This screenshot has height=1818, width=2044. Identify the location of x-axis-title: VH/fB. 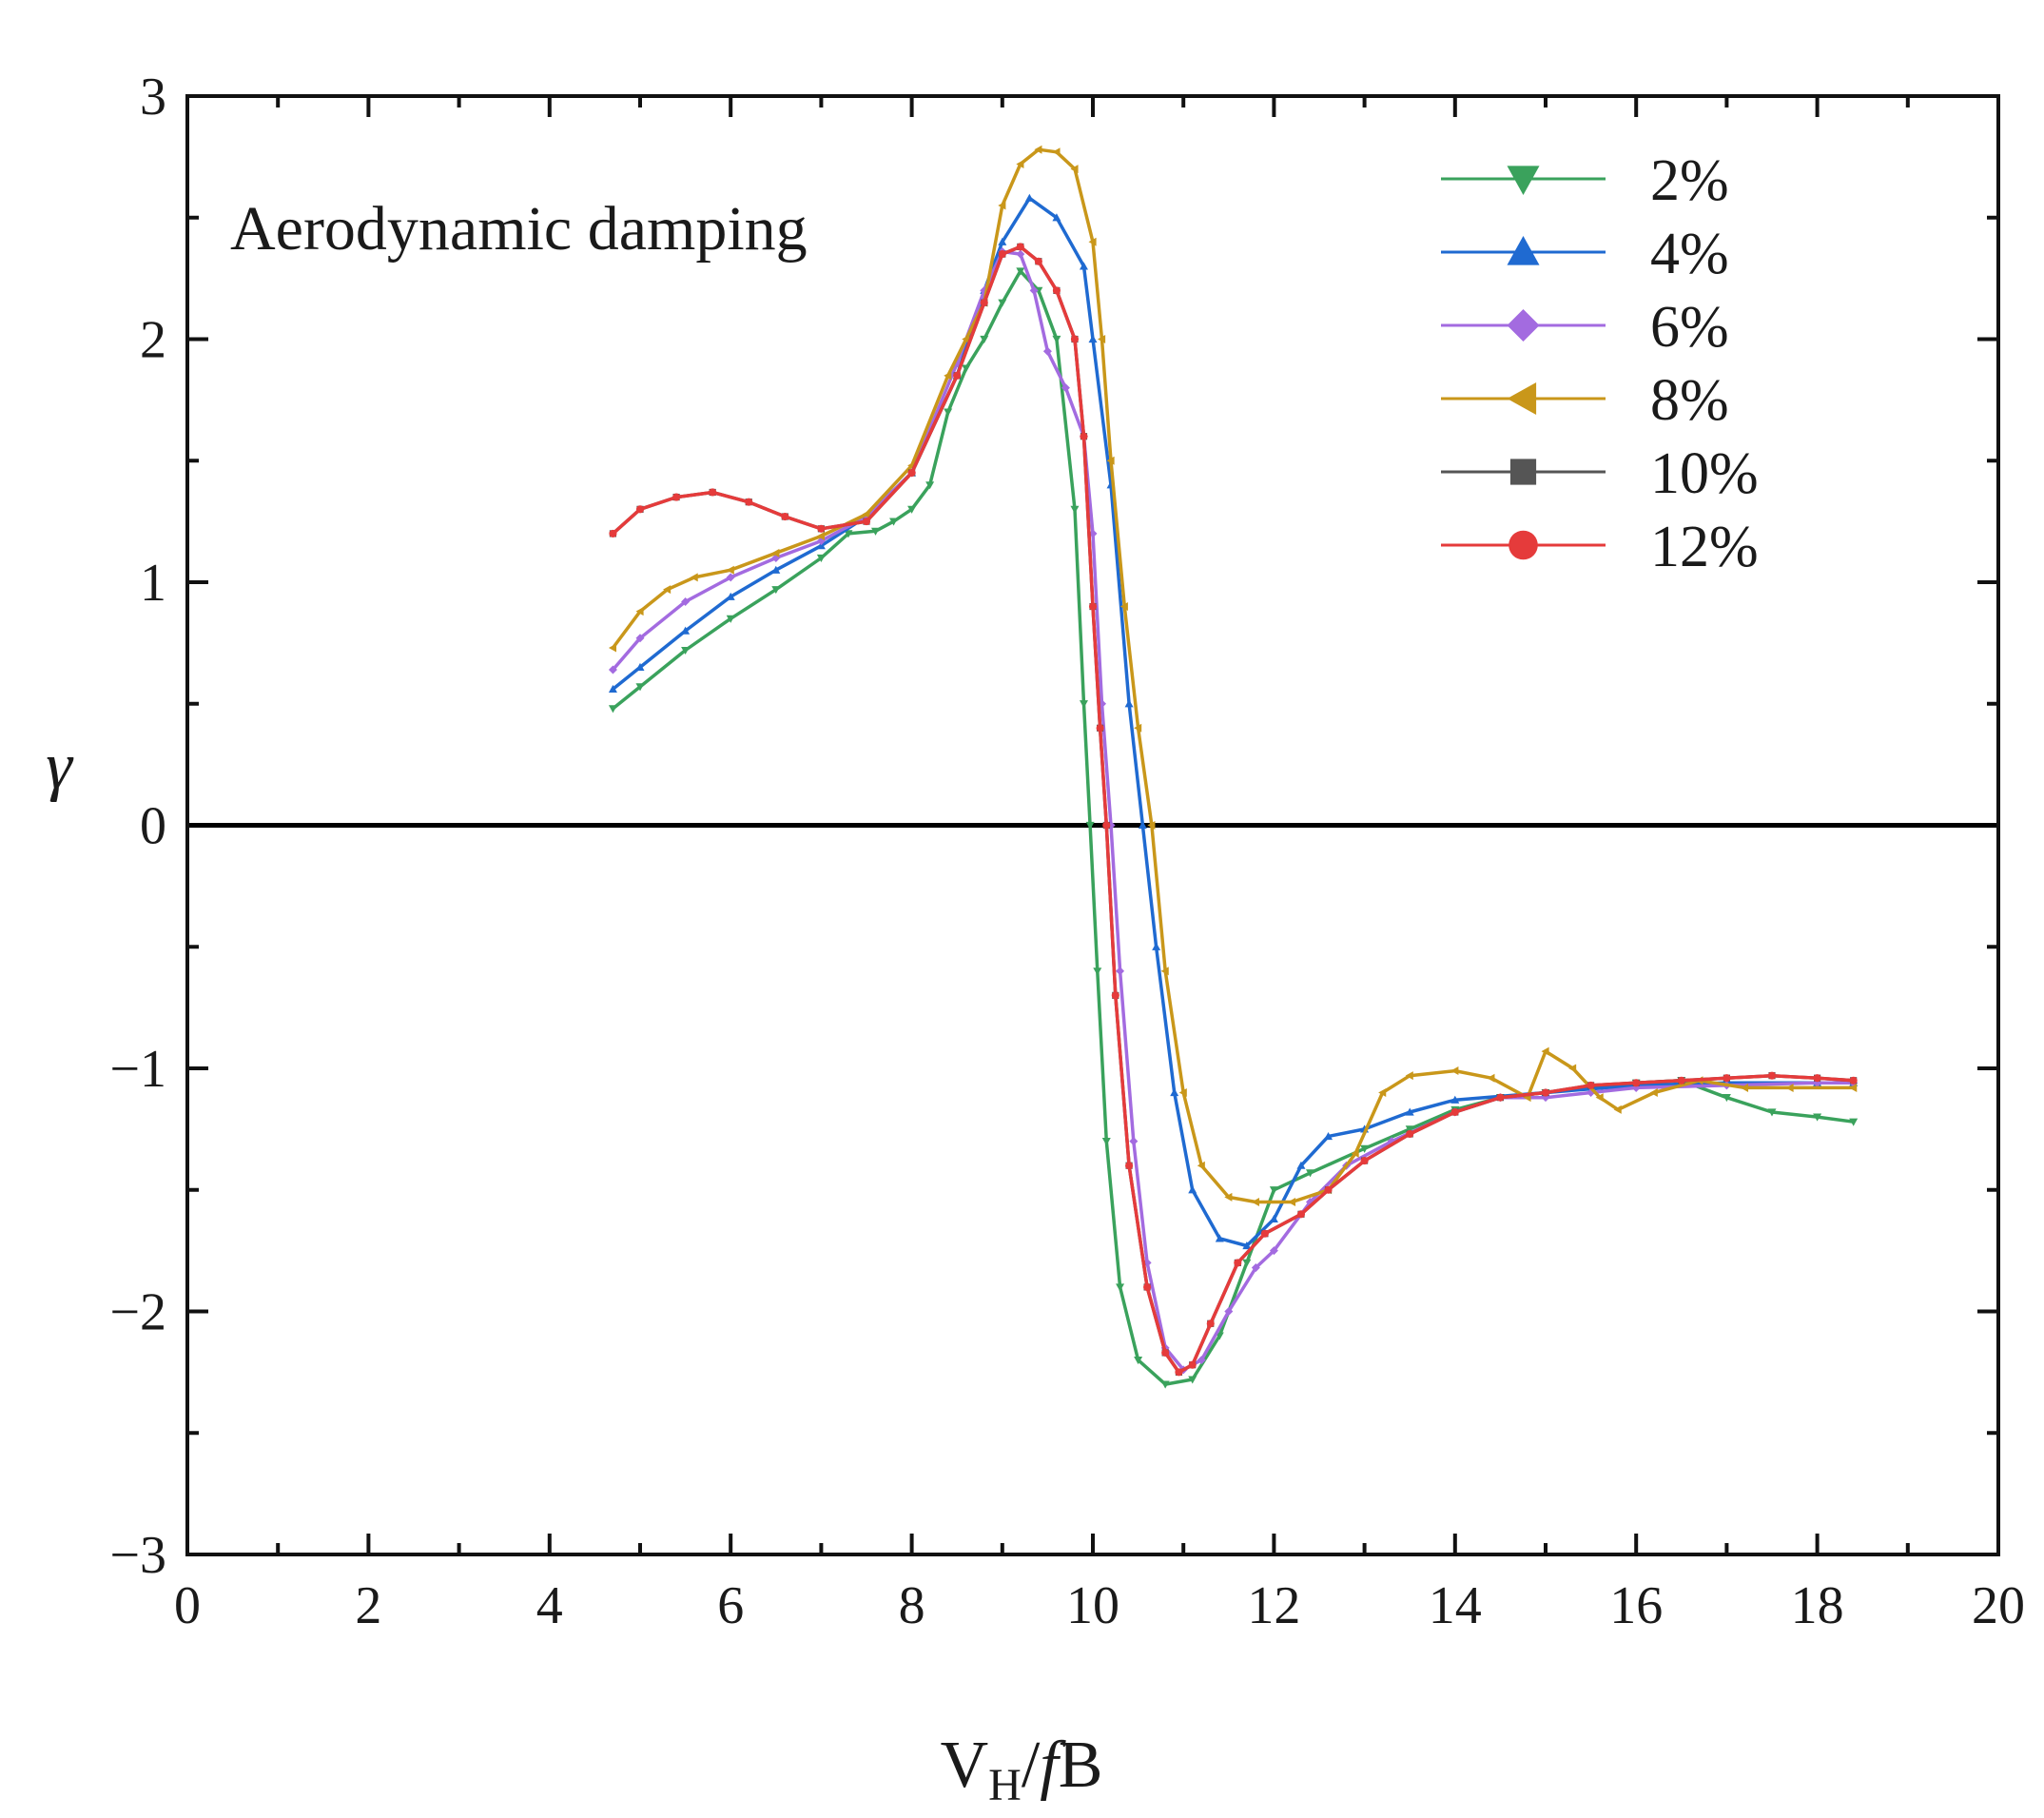
(1022, 1769).